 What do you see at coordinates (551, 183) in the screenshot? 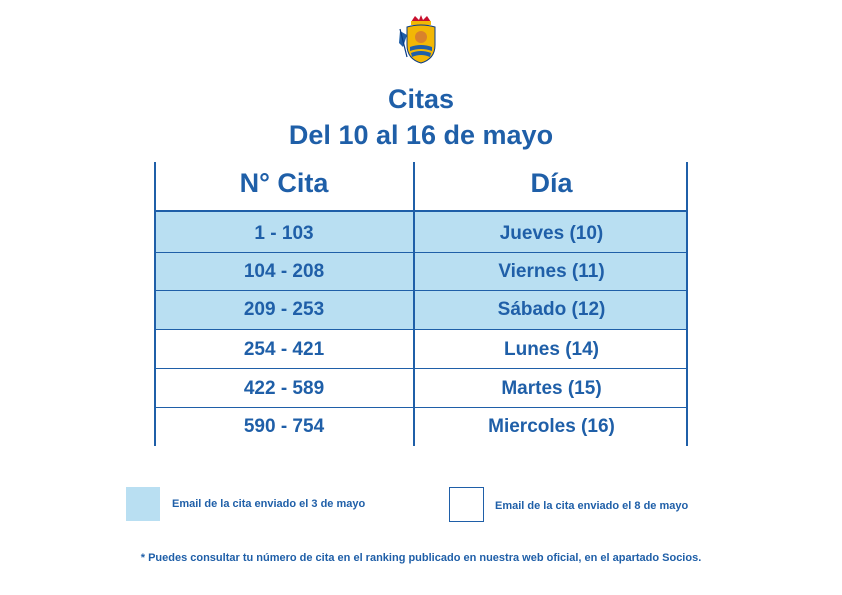
I see `header-dia: Día` at bounding box center [551, 183].